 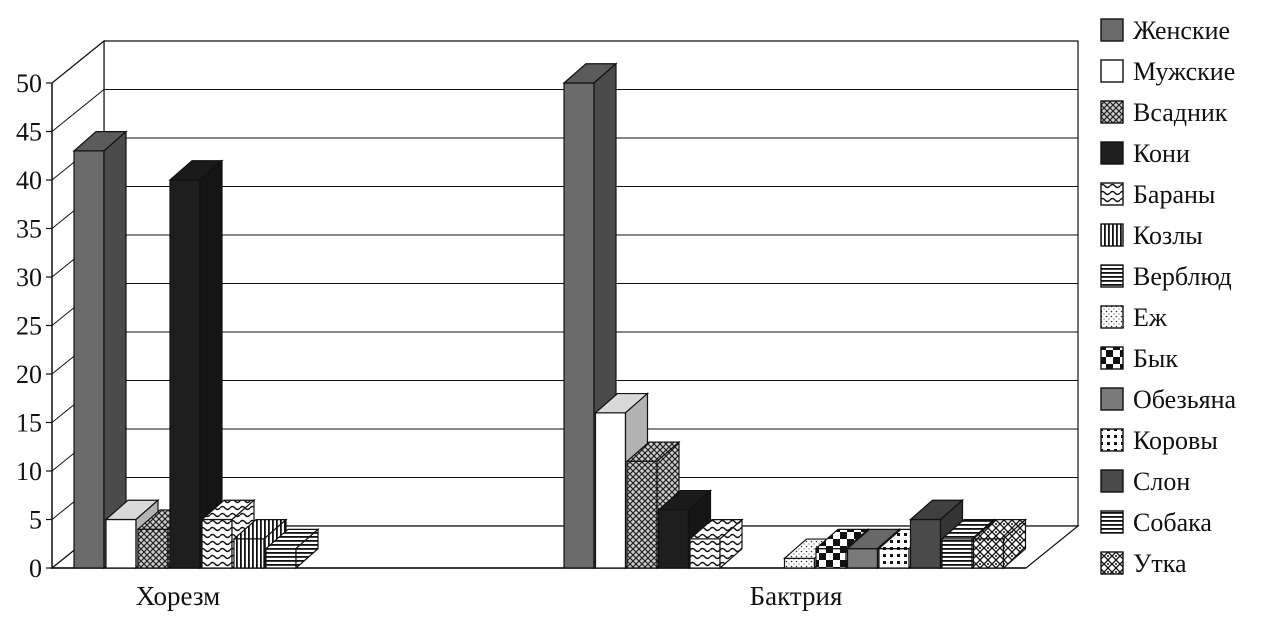 I want to click on legend-label: Слон, so click(x=1161, y=481).